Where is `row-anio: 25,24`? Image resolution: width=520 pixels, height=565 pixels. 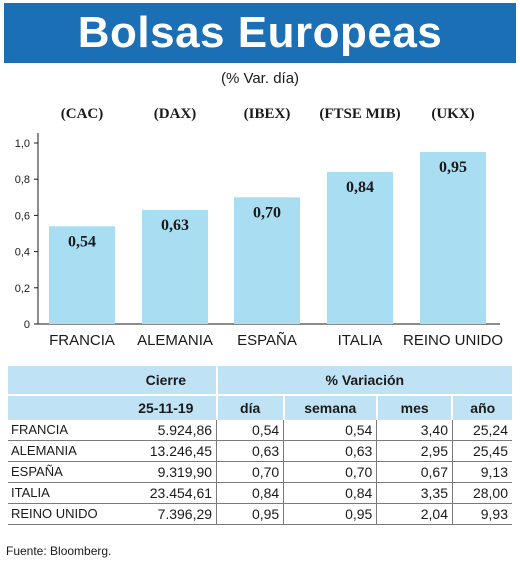 row-anio: 25,24 is located at coordinates (481, 430).